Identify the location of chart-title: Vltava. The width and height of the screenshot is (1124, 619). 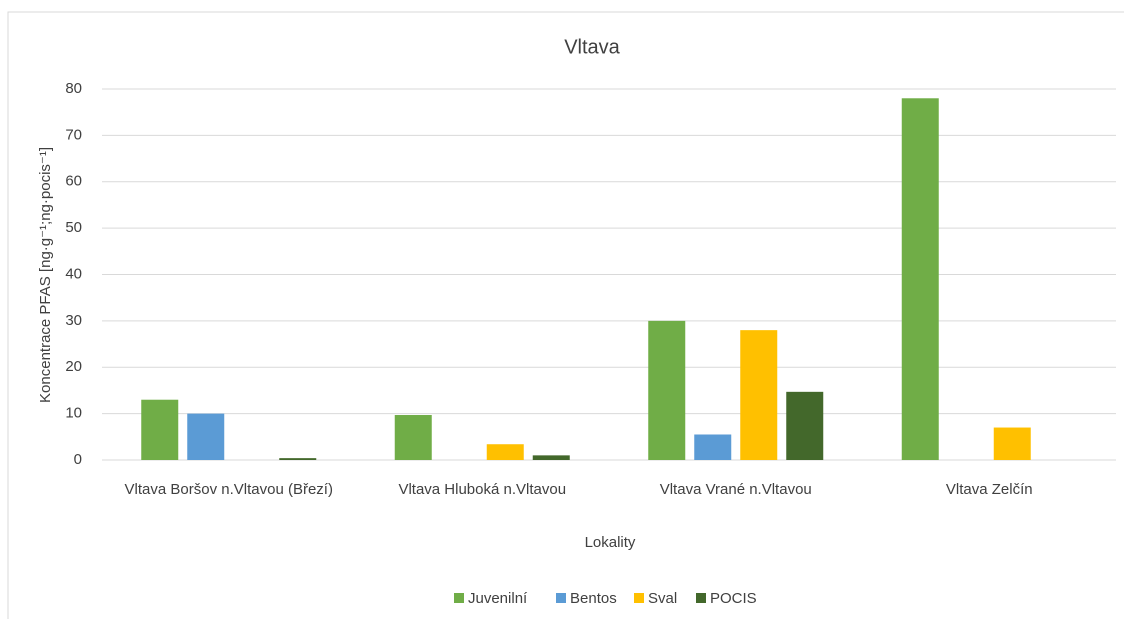
(592, 47).